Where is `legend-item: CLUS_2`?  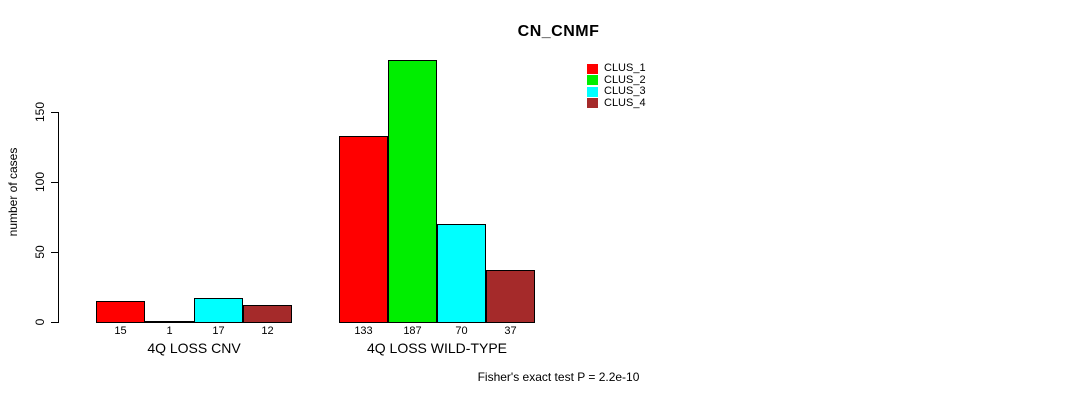
legend-item: CLUS_2 is located at coordinates (616, 80).